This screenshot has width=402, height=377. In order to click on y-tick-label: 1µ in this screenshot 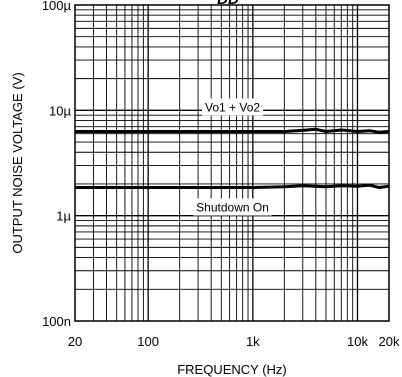, I will do `click(63, 216)`.